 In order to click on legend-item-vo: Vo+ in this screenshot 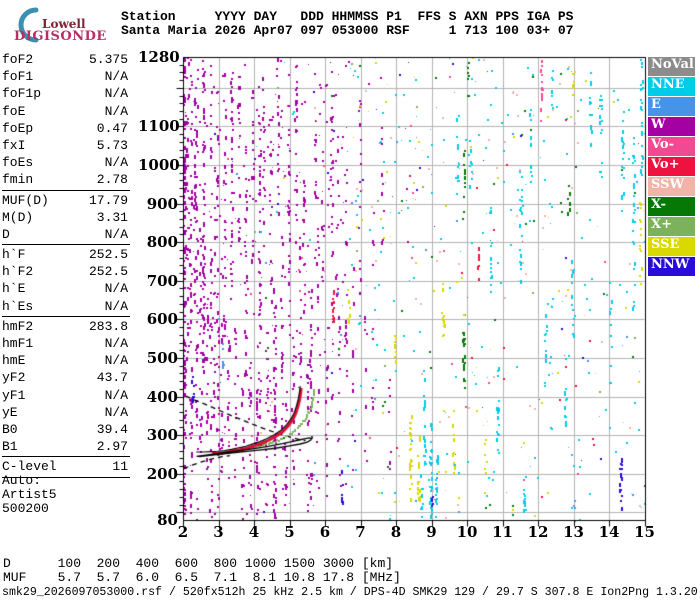, I will do `click(671, 166)`.